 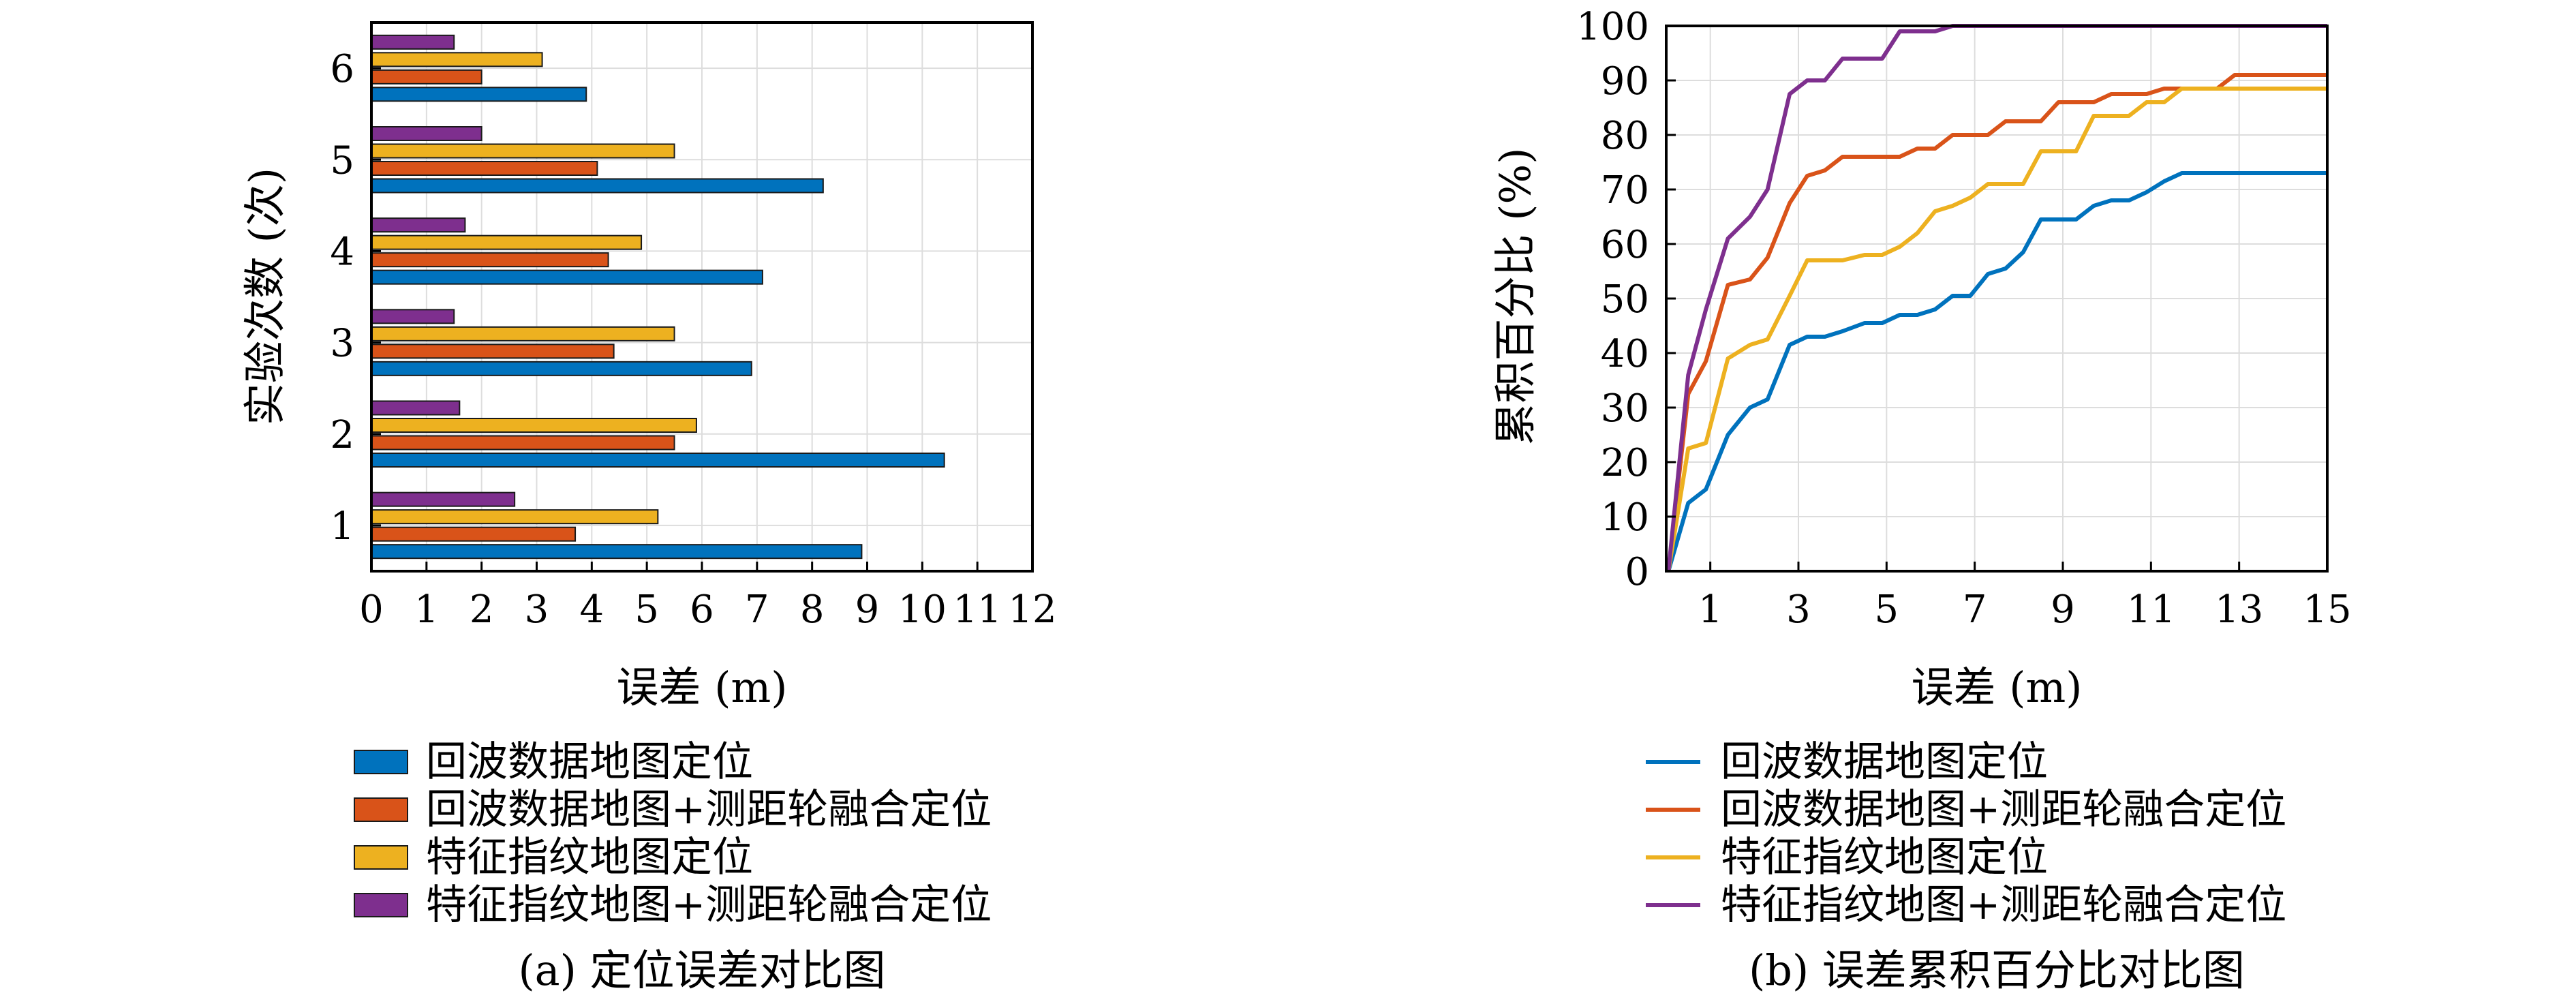 What do you see at coordinates (265, 296) in the screenshot?
I see `y-axis-label: 实验次数 (次)` at bounding box center [265, 296].